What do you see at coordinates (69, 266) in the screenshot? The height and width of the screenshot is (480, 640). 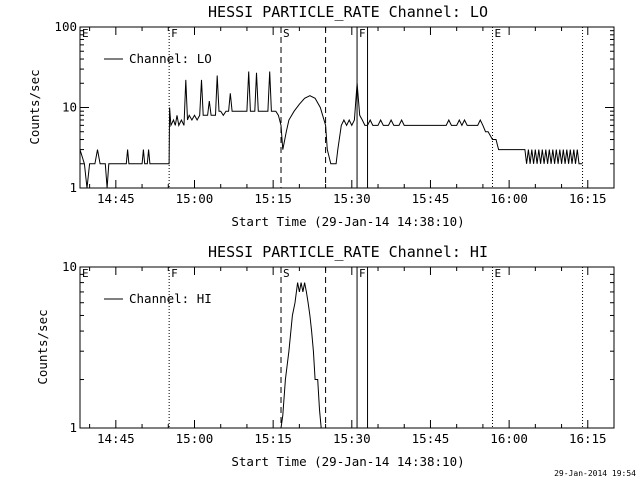 I see `hi-y-tick-label: 10` at bounding box center [69, 266].